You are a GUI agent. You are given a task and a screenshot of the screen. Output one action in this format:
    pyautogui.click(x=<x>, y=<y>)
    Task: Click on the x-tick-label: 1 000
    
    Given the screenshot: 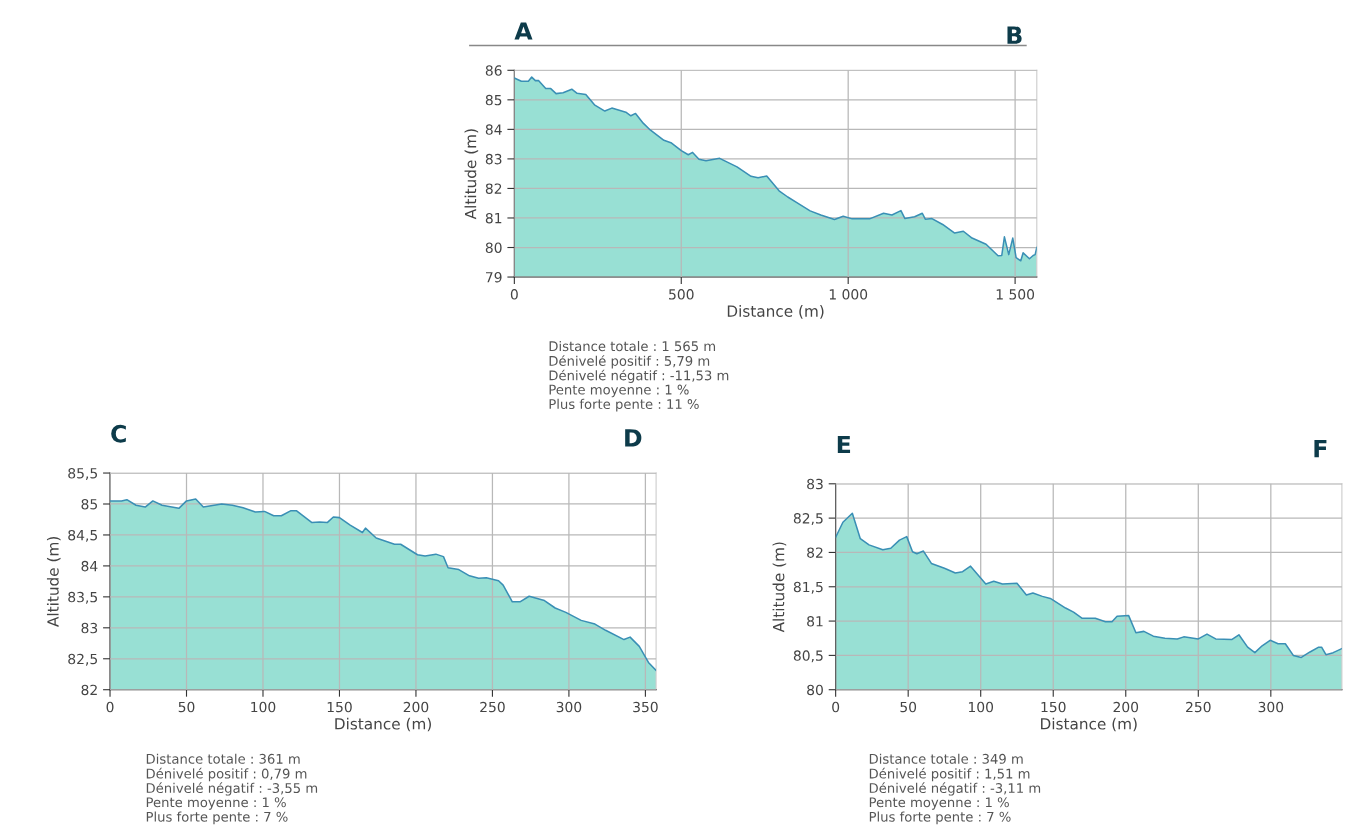 What is the action you would take?
    pyautogui.click(x=848, y=294)
    